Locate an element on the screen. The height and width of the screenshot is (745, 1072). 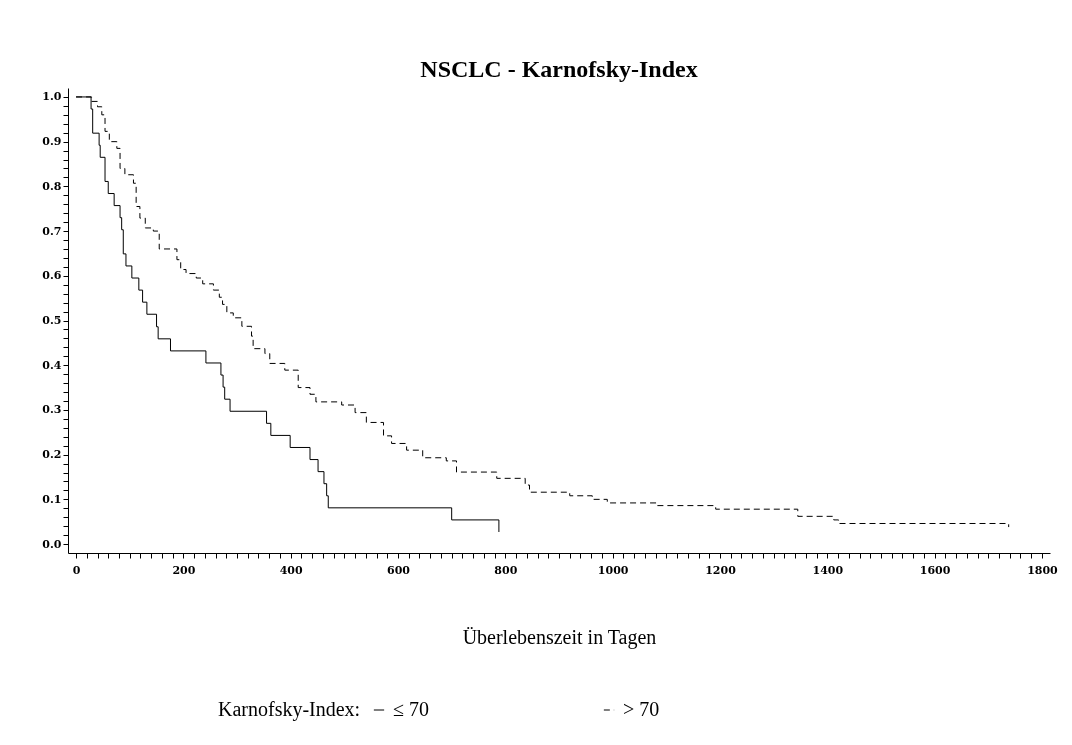
x-tick-label: 1800 is located at coordinates (1043, 570).